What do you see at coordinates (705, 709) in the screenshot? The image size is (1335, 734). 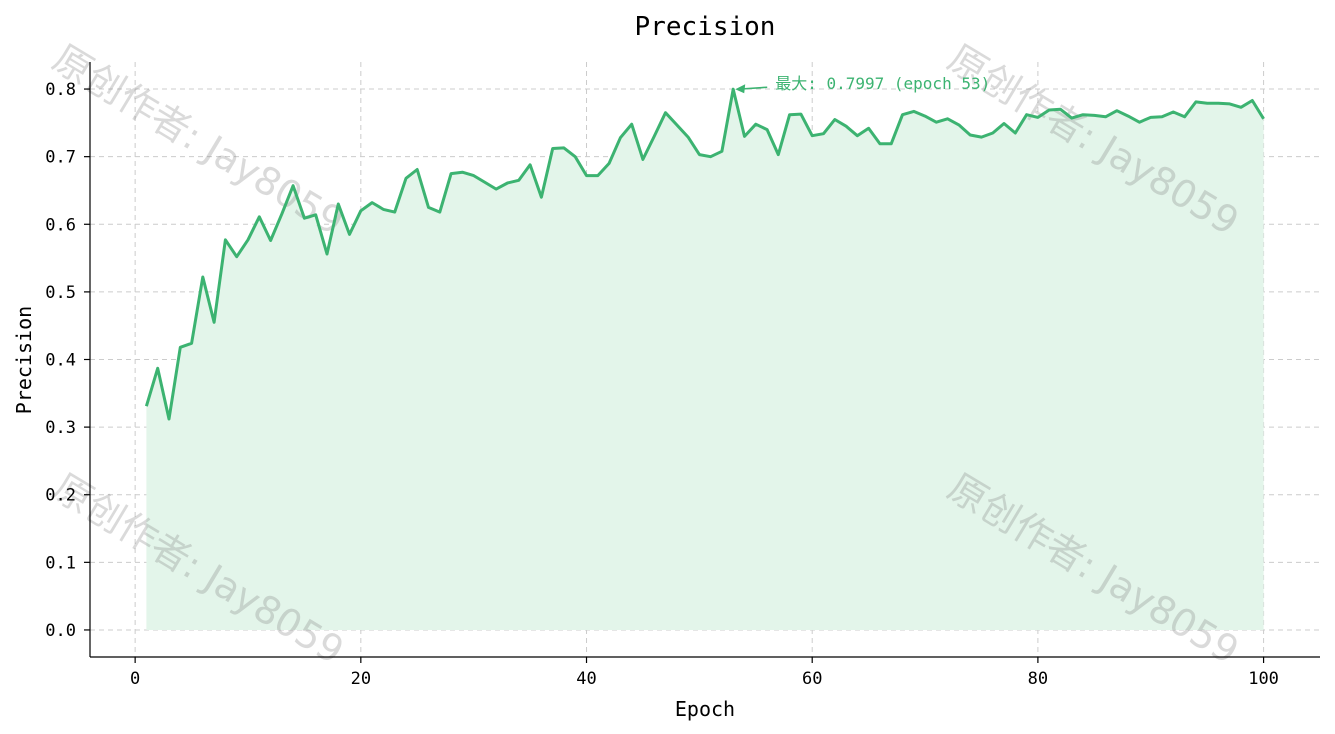 I see `x-axis-title: Epoch` at bounding box center [705, 709].